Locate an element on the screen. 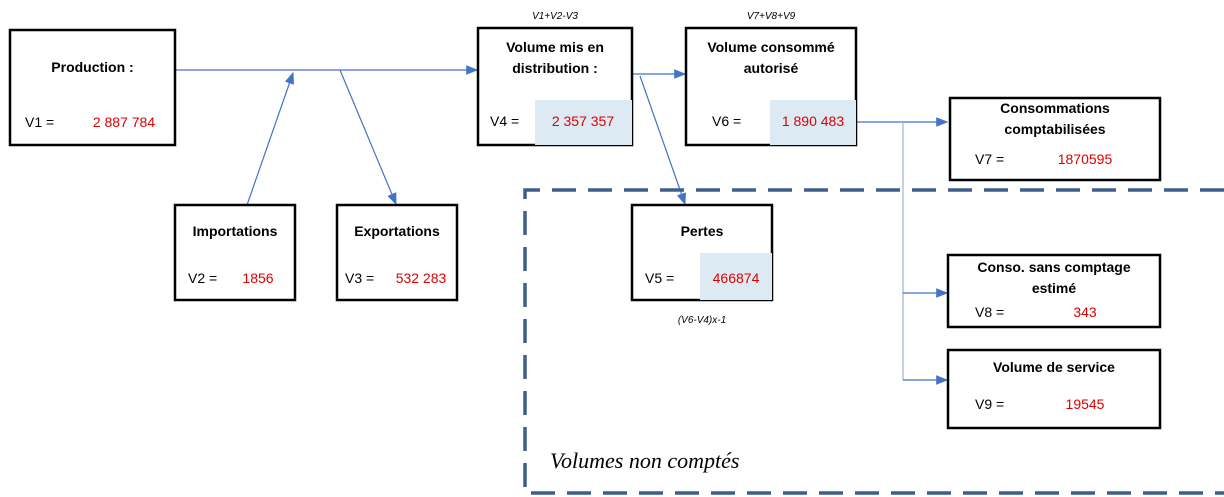 The image size is (1224, 497). node-value: 1 890 483 is located at coordinates (813, 121).